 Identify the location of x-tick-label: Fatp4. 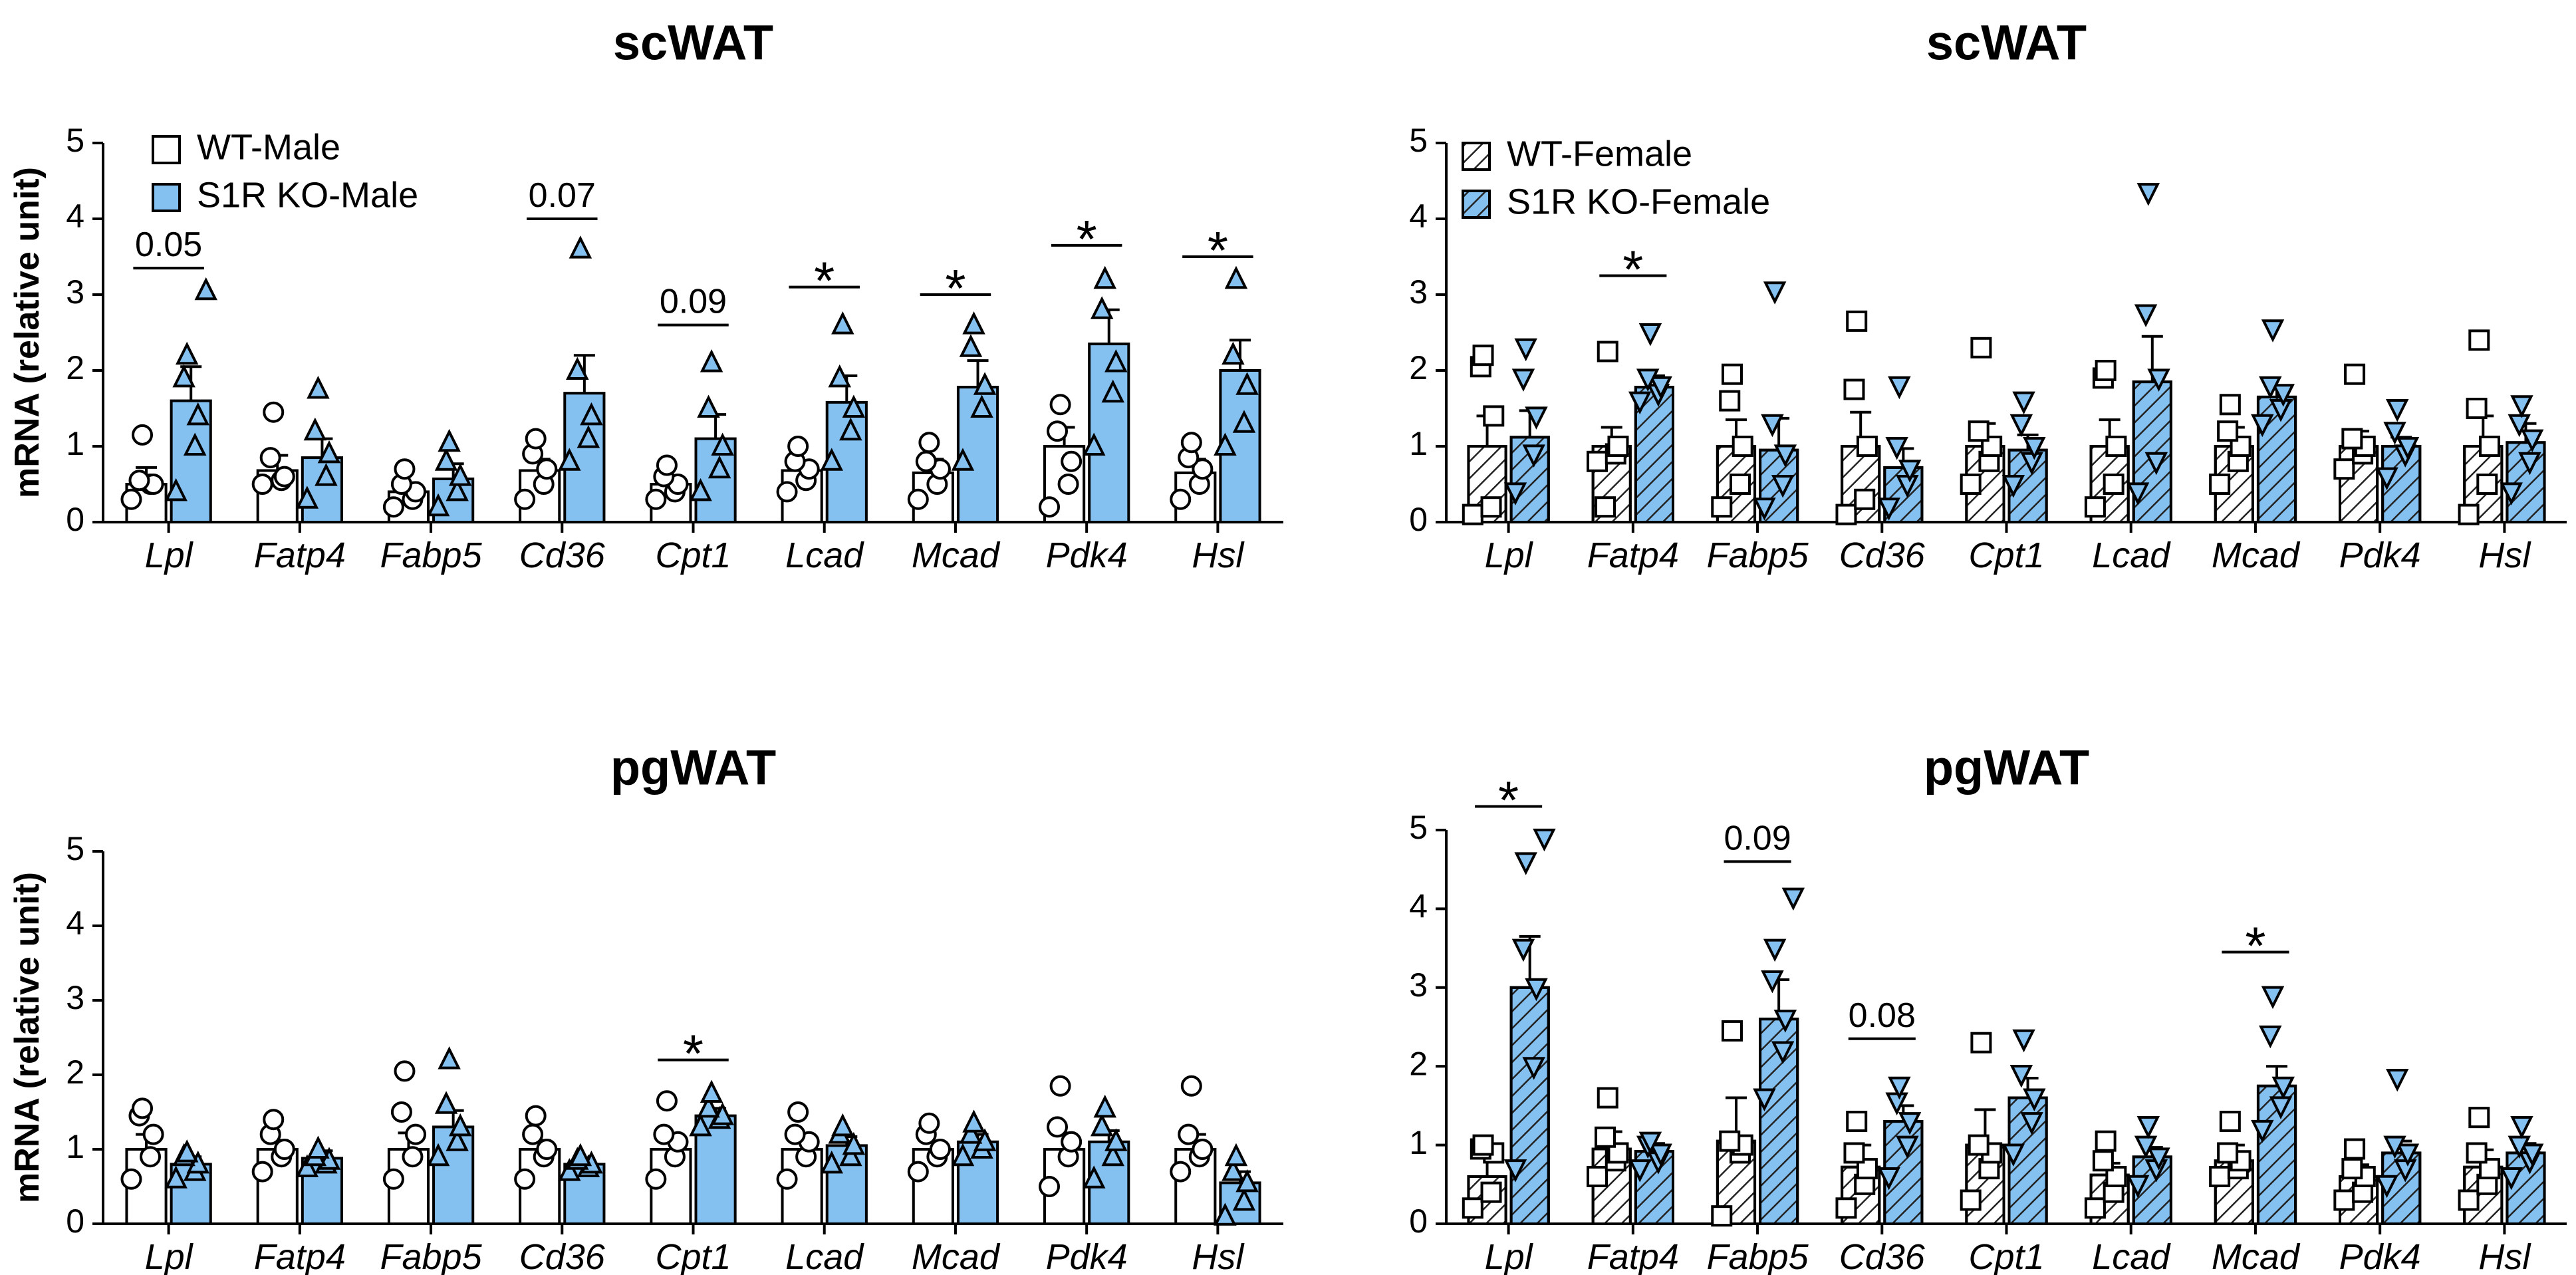
(300, 555).